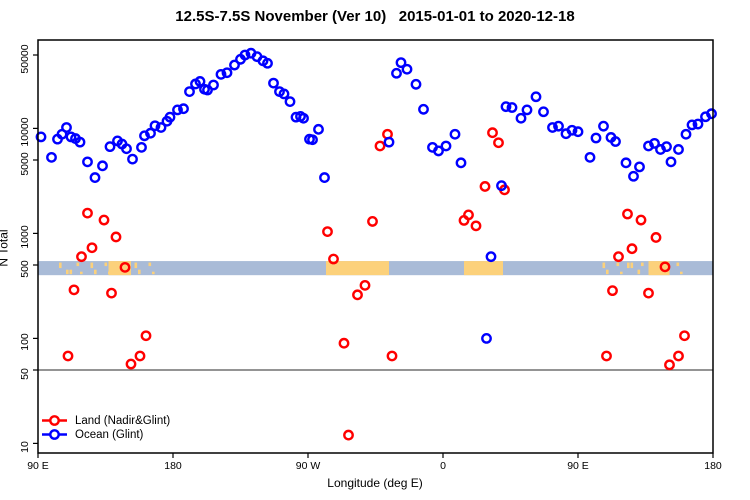 This screenshot has width=750, height=500. Describe the element at coordinates (443, 466) in the screenshot. I see `x-tick-label: 0` at that location.